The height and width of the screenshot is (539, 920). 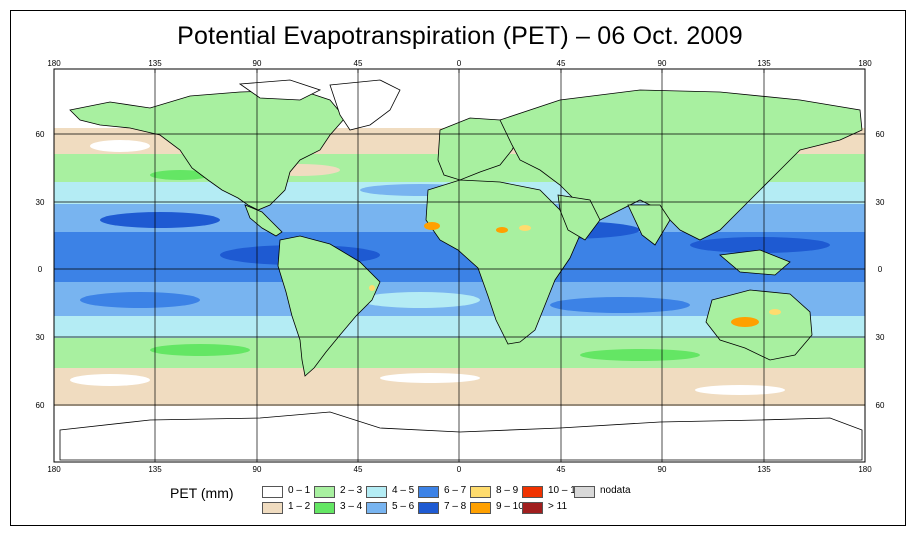 I want to click on legend-label: 1 – 2, so click(x=299, y=506).